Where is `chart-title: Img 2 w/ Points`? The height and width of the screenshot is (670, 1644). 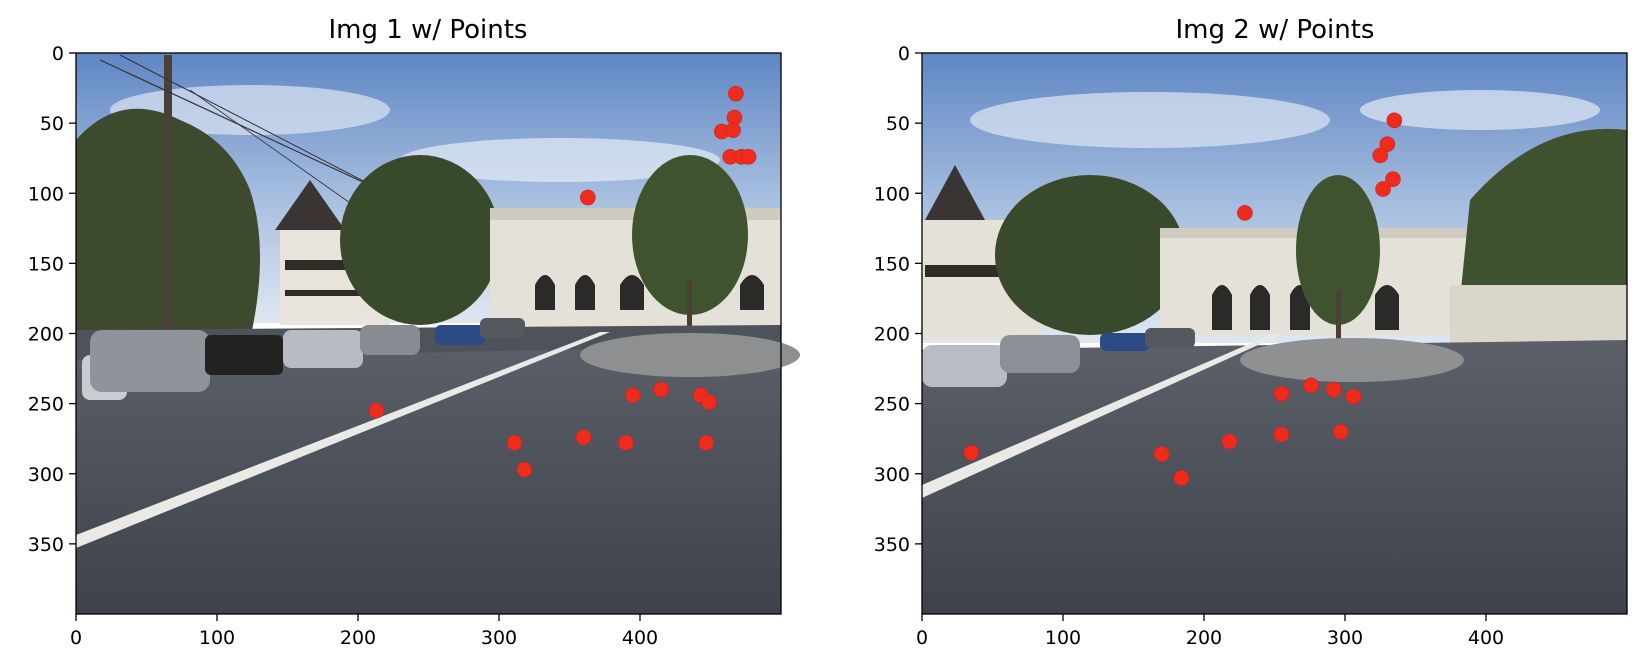
chart-title: Img 2 w/ Points is located at coordinates (1275, 30).